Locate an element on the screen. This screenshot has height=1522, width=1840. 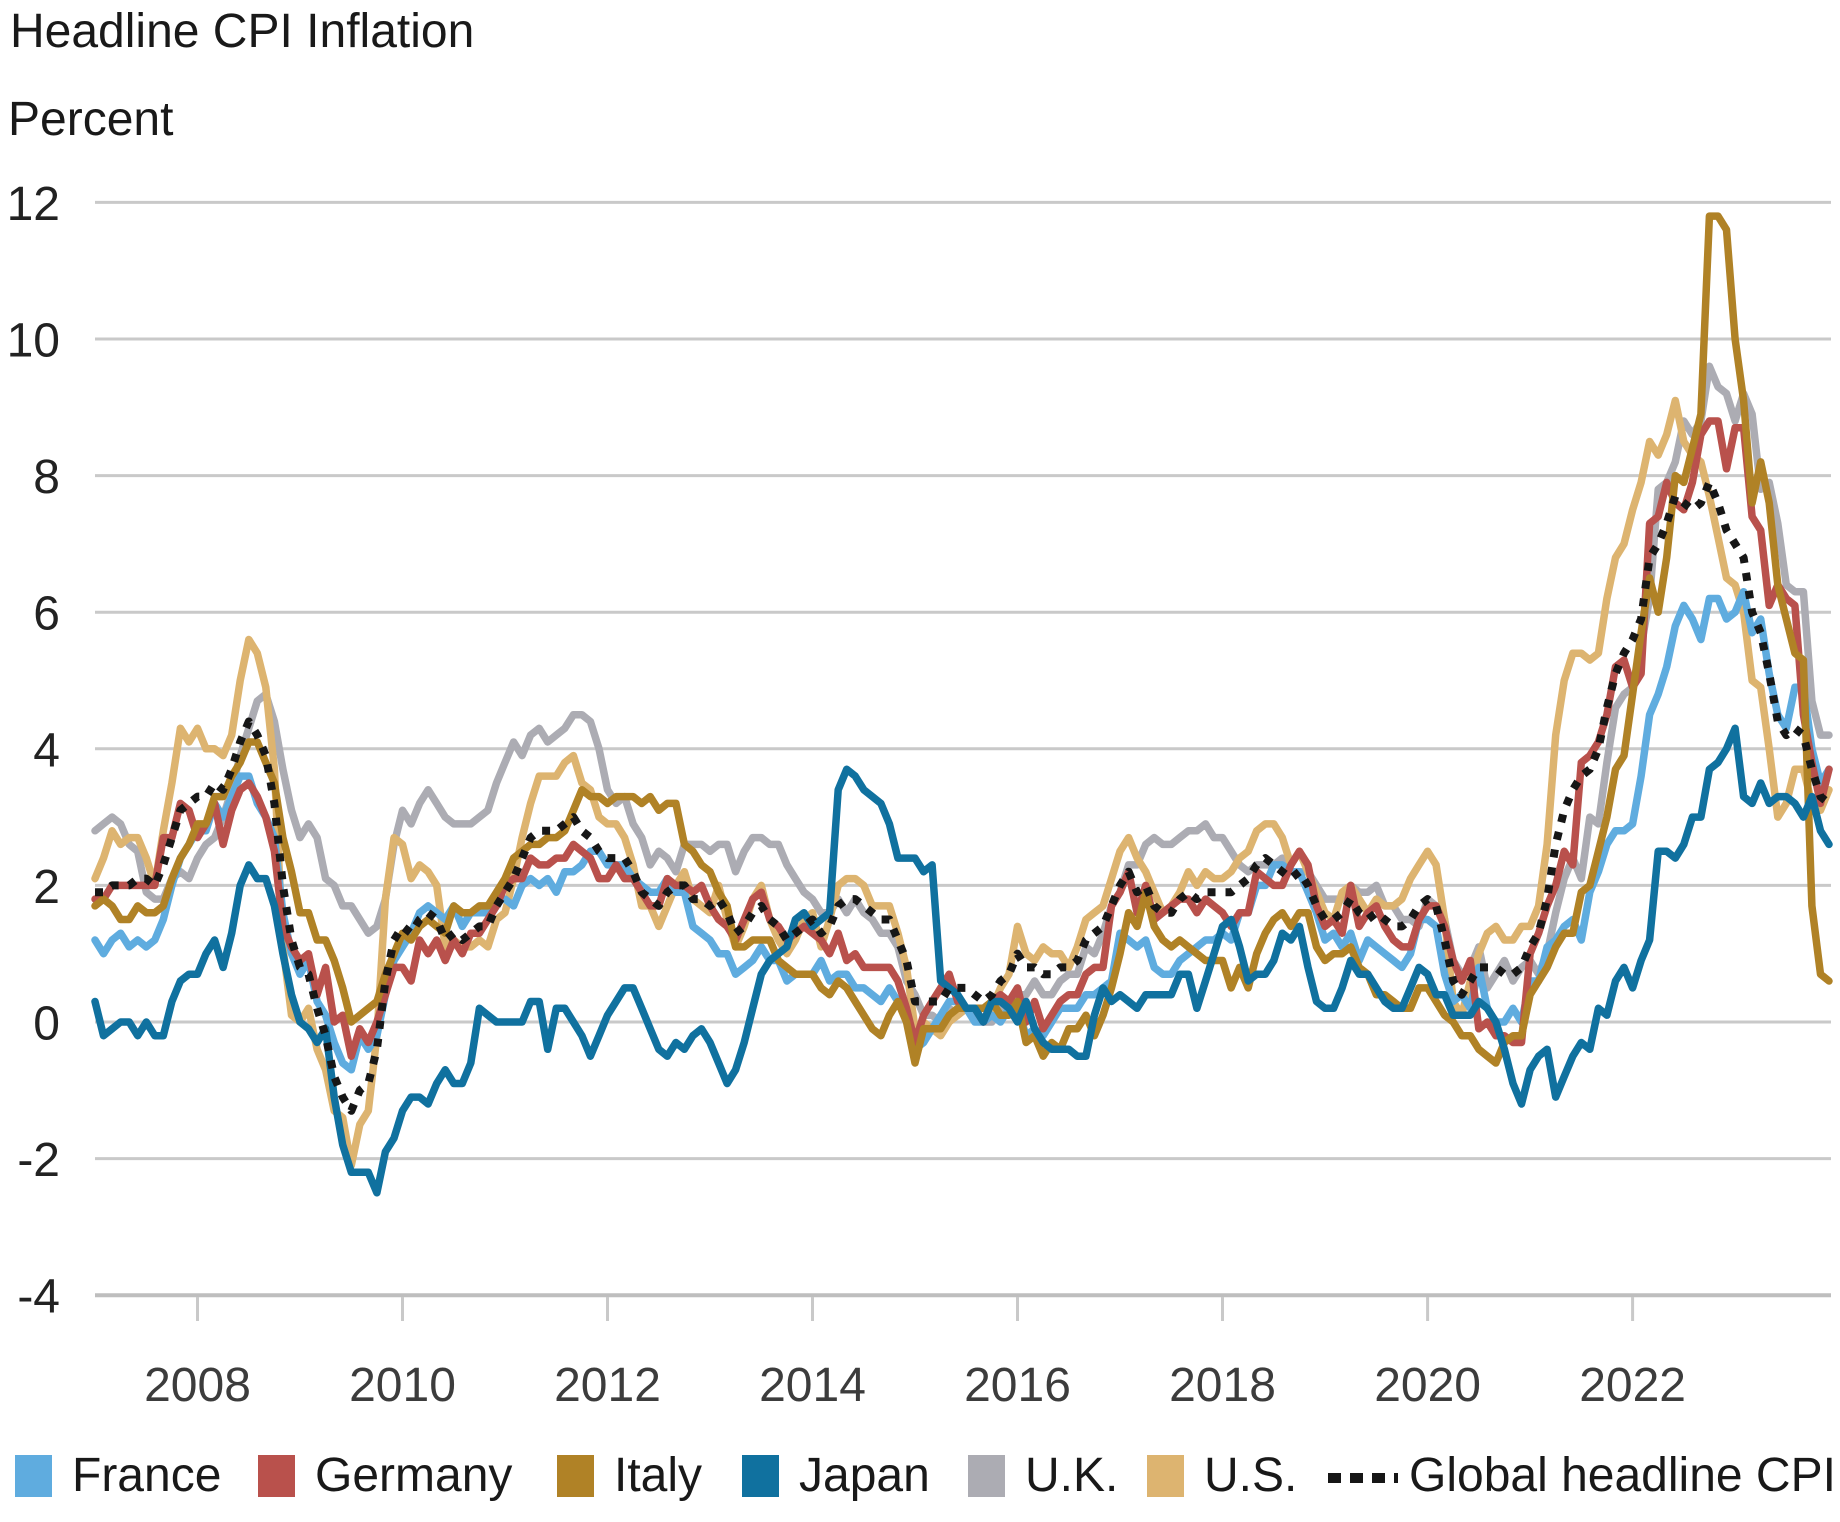
legend-item-japan: Japan is located at coordinates (836, 1476).